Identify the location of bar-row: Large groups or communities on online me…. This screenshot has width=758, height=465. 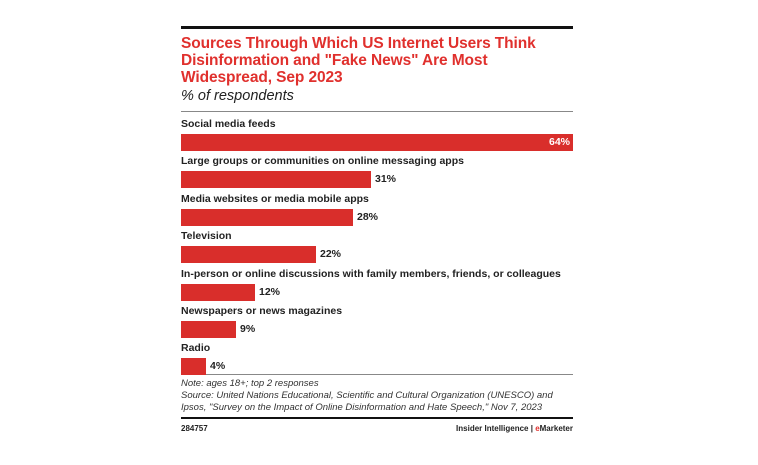
(377, 172).